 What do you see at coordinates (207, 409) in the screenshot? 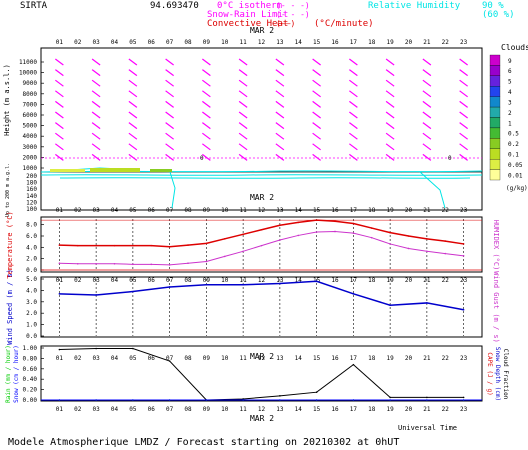
I see `hour-tick-label: 09` at bounding box center [207, 409].